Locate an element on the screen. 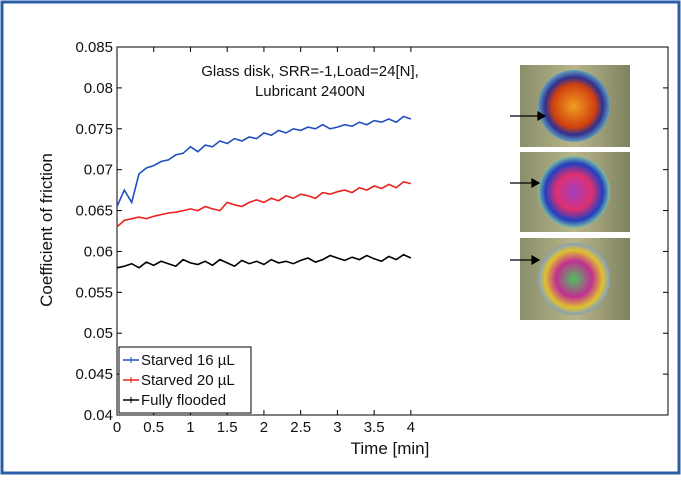 The image size is (681, 480). y-tick-label: 0.075 is located at coordinates (94, 129).